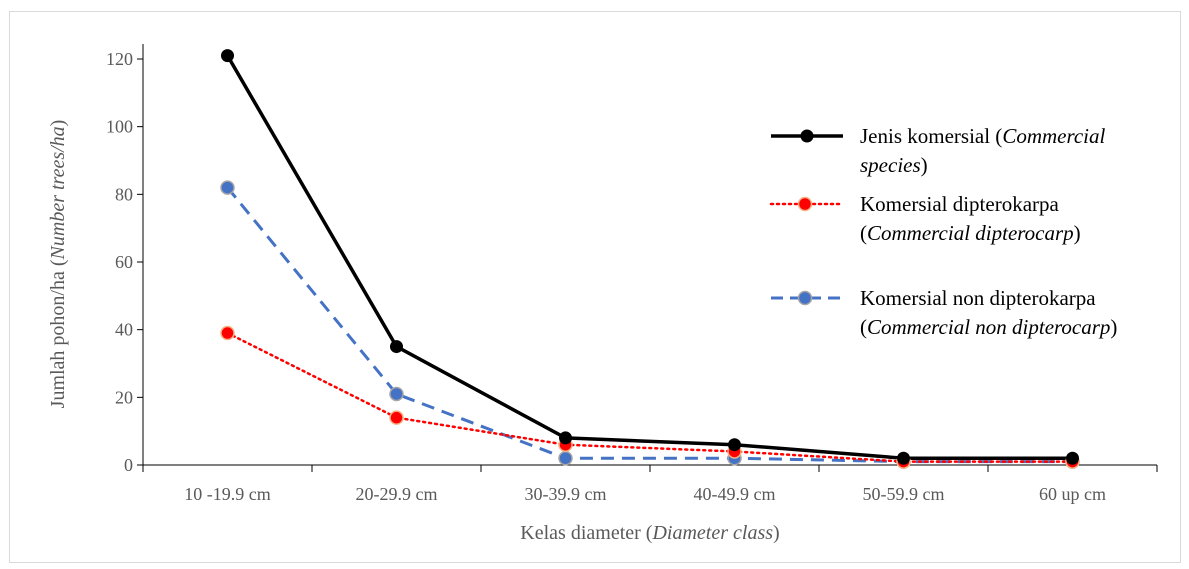  Describe the element at coordinates (1072, 494) in the screenshot. I see `x-tick-label: 60 up cm` at that location.